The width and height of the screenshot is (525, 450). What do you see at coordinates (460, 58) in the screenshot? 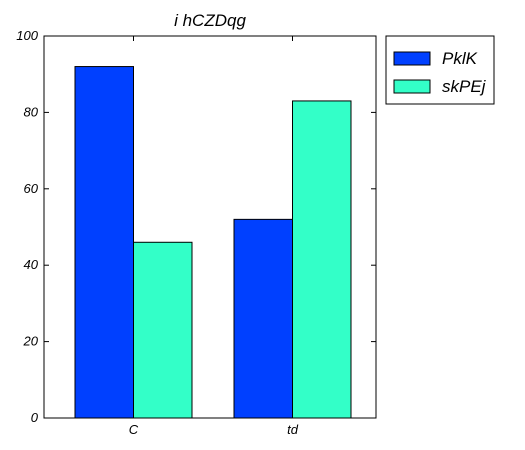
I see `legend-label-PklK: PklK` at bounding box center [460, 58].